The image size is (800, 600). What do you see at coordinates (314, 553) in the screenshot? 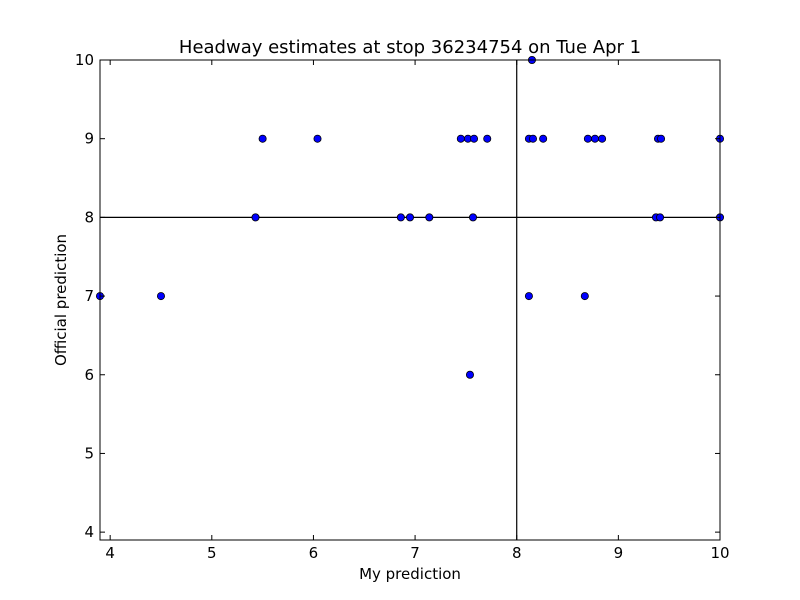
I see `x-tick-label: 6` at bounding box center [314, 553].